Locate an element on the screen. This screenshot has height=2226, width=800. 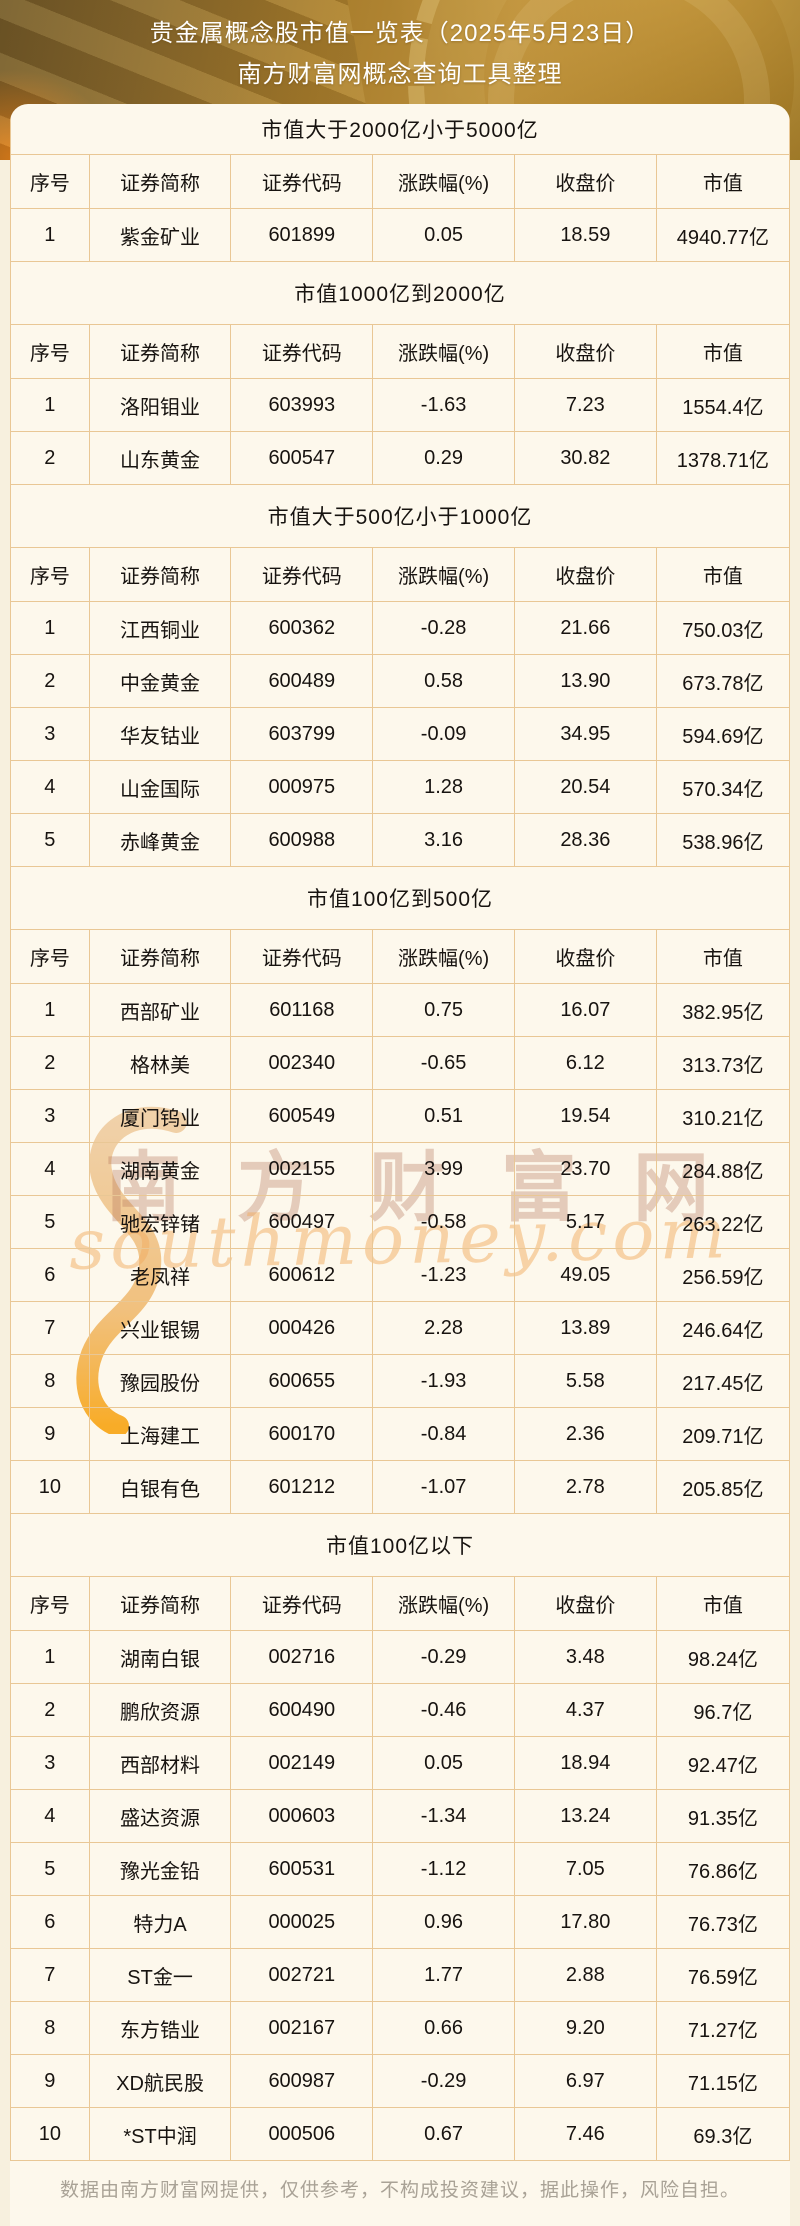
table-cell: 0.05 is located at coordinates (443, 235).